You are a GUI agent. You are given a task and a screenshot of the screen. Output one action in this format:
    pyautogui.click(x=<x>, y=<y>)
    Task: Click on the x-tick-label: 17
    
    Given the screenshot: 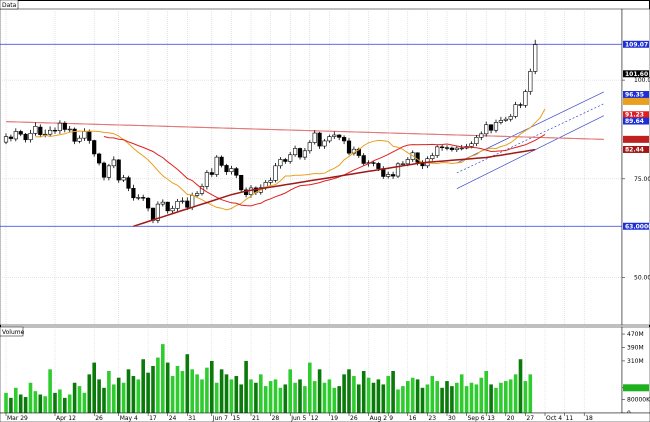 What is the action you would take?
    pyautogui.click(x=153, y=418)
    